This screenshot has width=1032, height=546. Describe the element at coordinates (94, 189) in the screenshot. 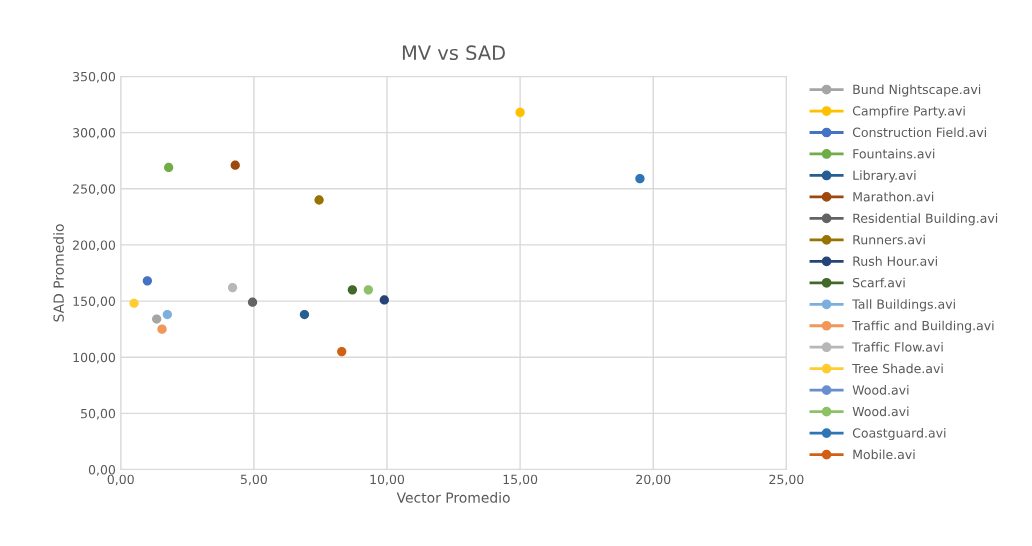

I see `y-tick-label: 250,00` at that location.